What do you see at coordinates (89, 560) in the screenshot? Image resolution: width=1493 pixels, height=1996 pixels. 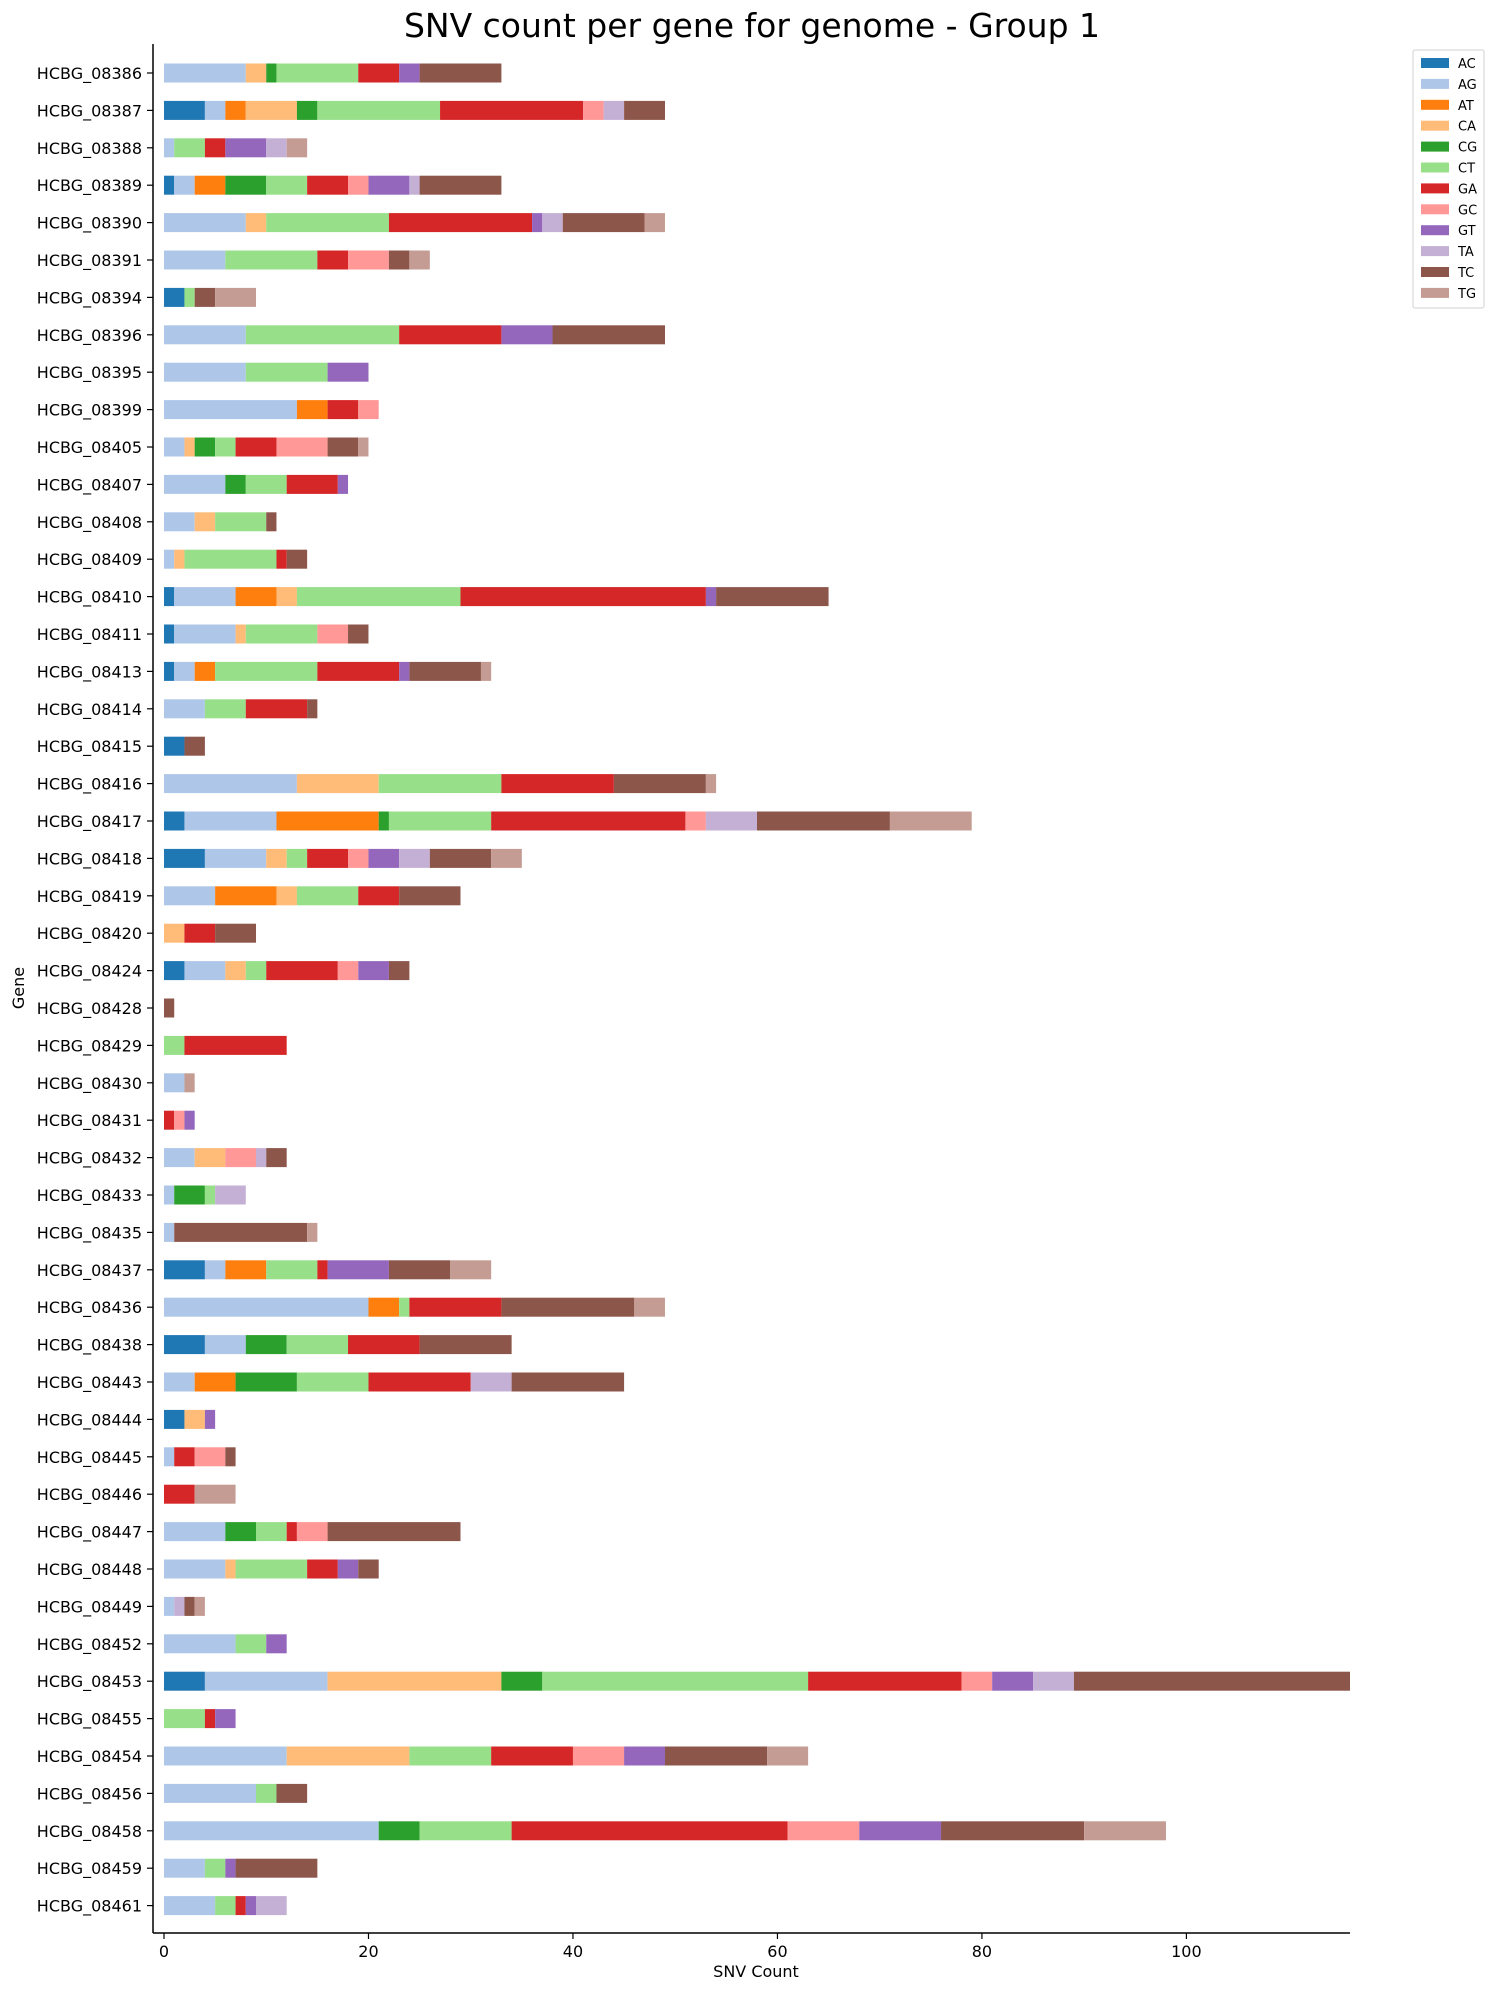 I see `y-tick-label: HCBG_08409` at bounding box center [89, 560].